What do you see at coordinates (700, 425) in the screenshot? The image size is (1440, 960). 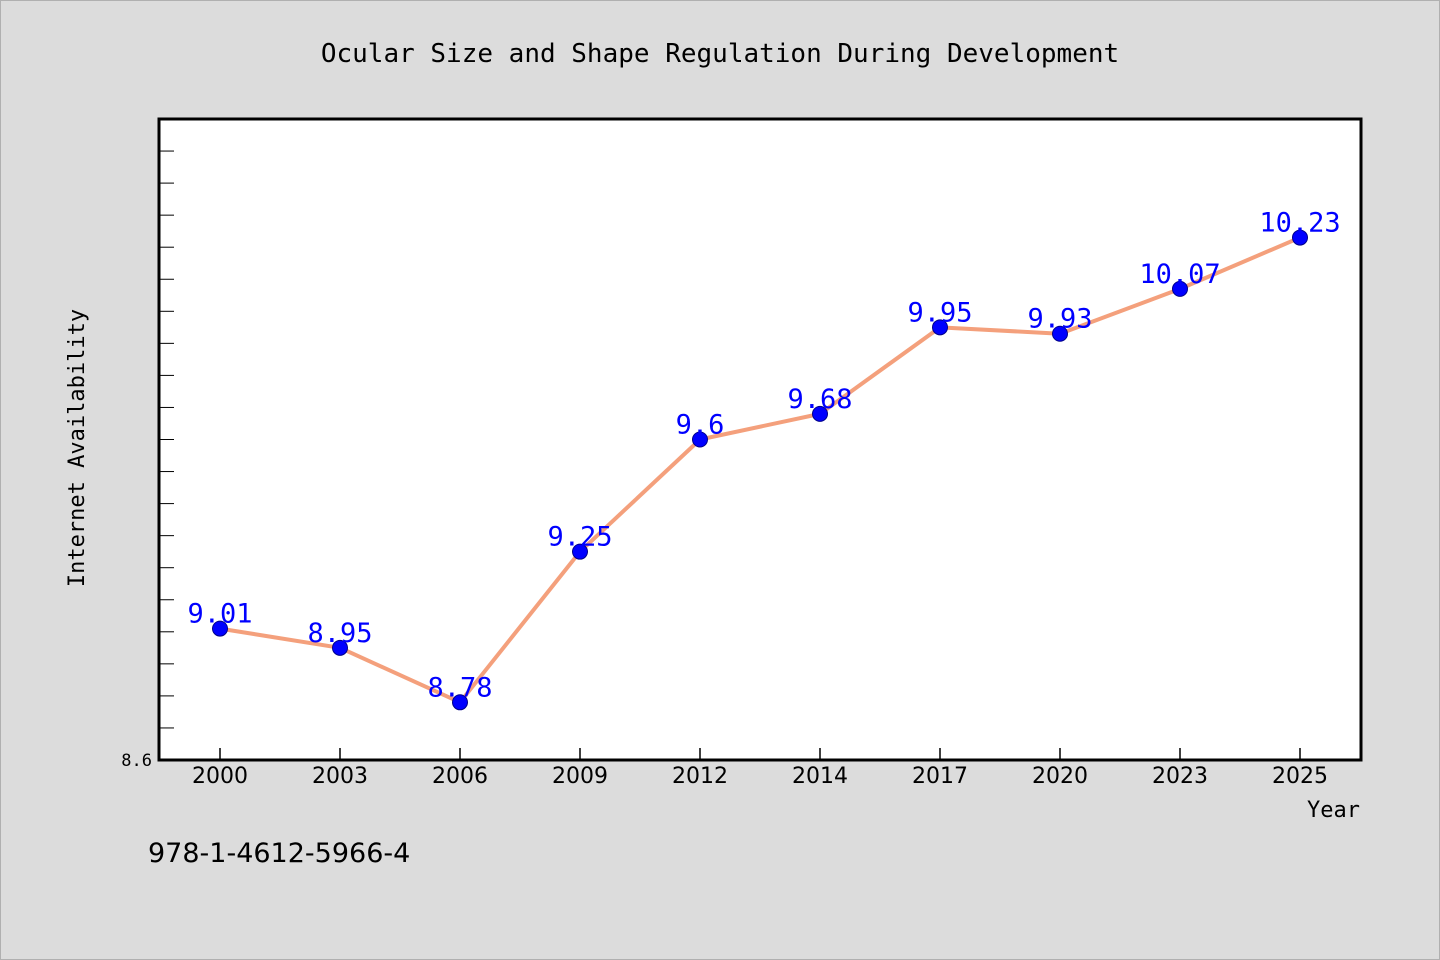 I see `data-label: 9.6` at bounding box center [700, 425].